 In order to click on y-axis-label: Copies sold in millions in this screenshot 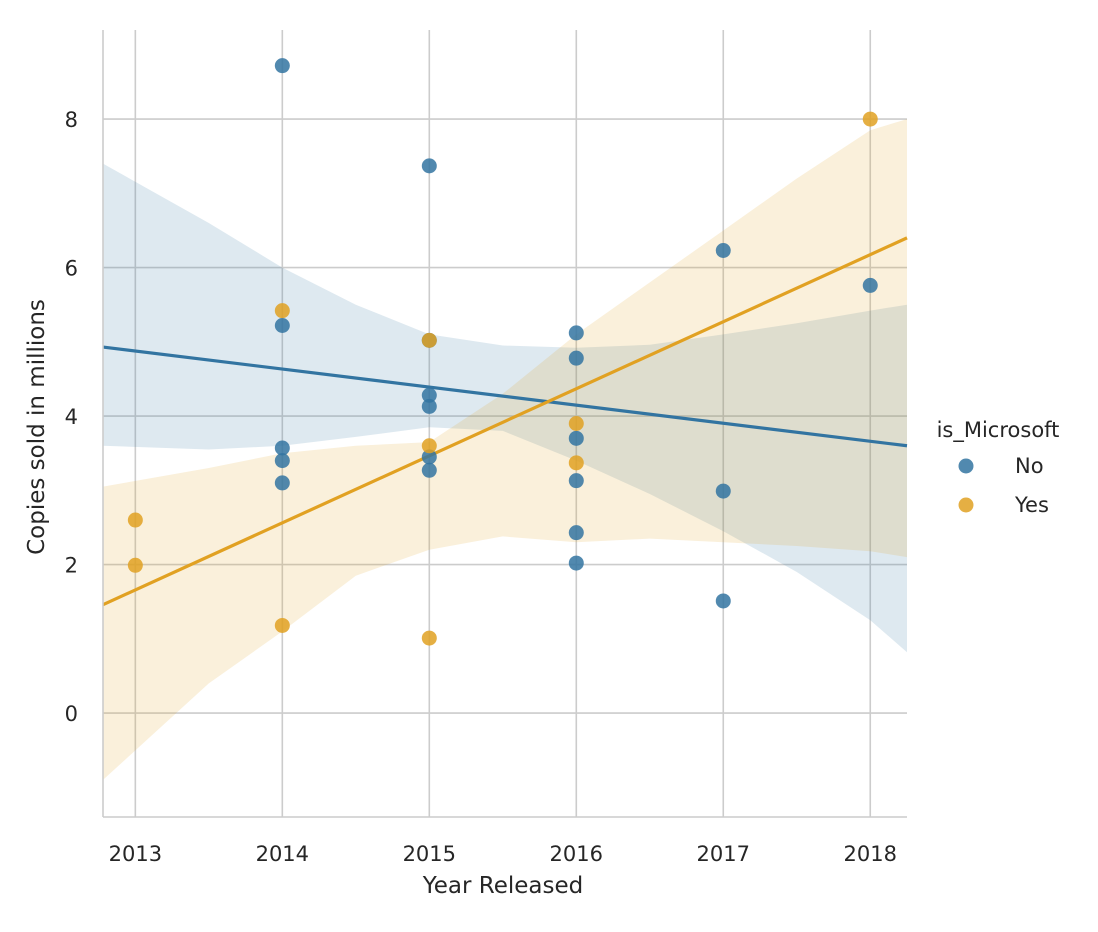, I will do `click(37, 427)`.